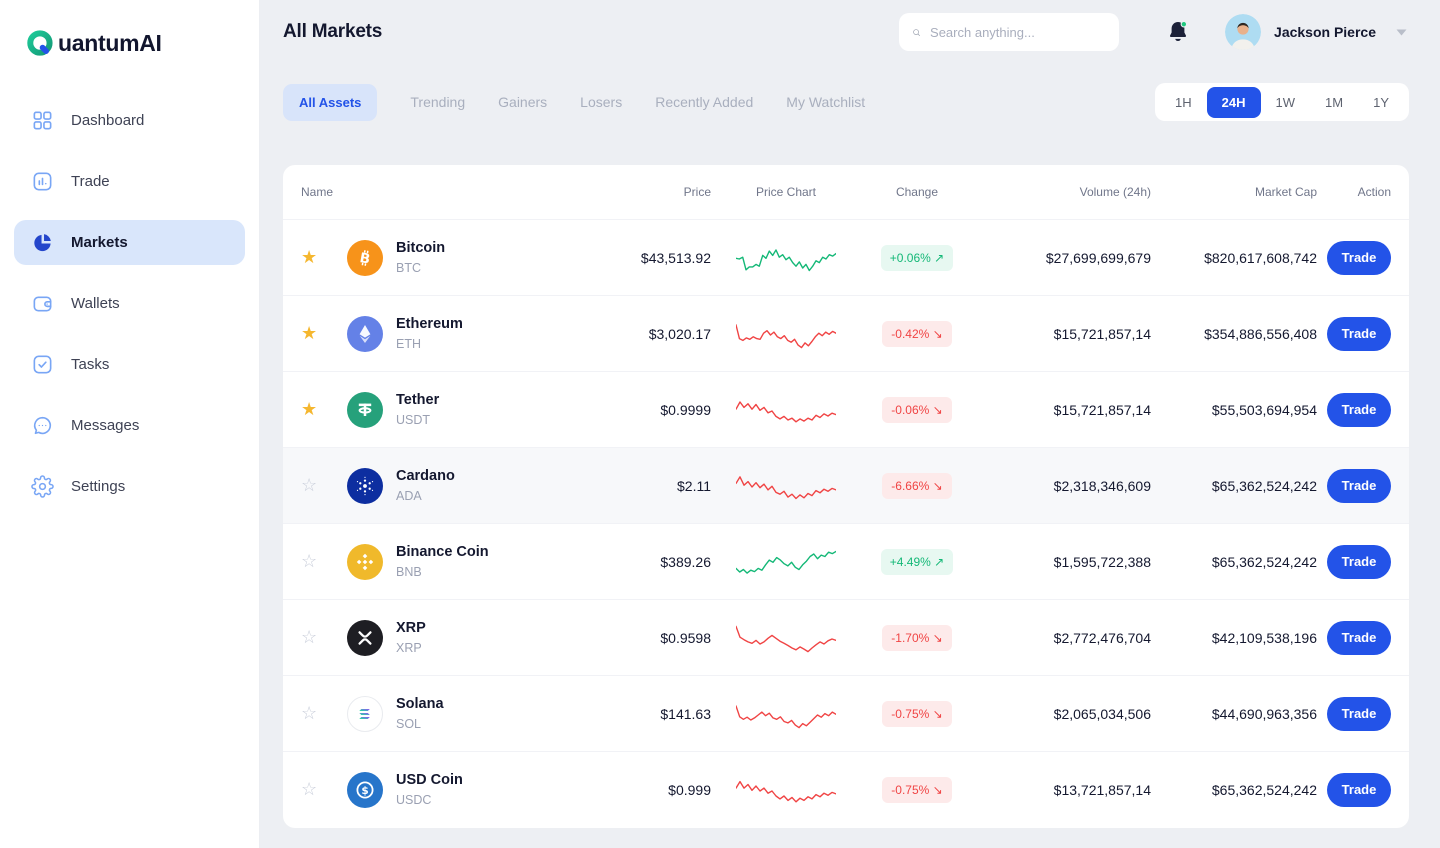 This screenshot has width=1440, height=848. I want to click on sidebar-item-label: Dashboard, so click(108, 120).